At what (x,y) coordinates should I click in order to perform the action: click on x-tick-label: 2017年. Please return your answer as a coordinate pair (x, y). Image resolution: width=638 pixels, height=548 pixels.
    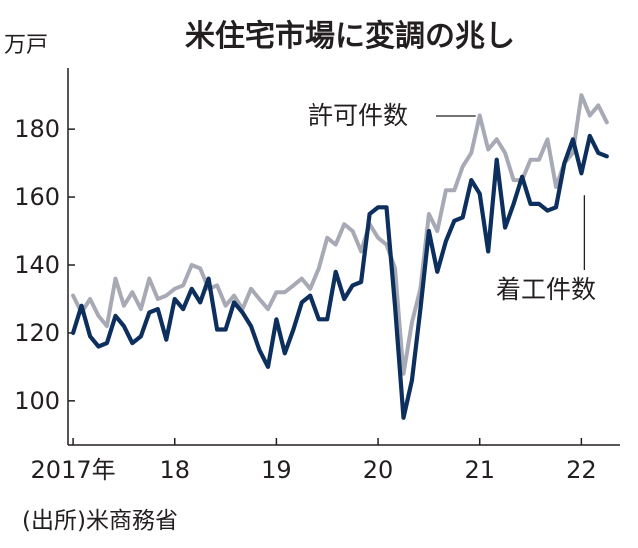
    Looking at the image, I should click on (73, 470).